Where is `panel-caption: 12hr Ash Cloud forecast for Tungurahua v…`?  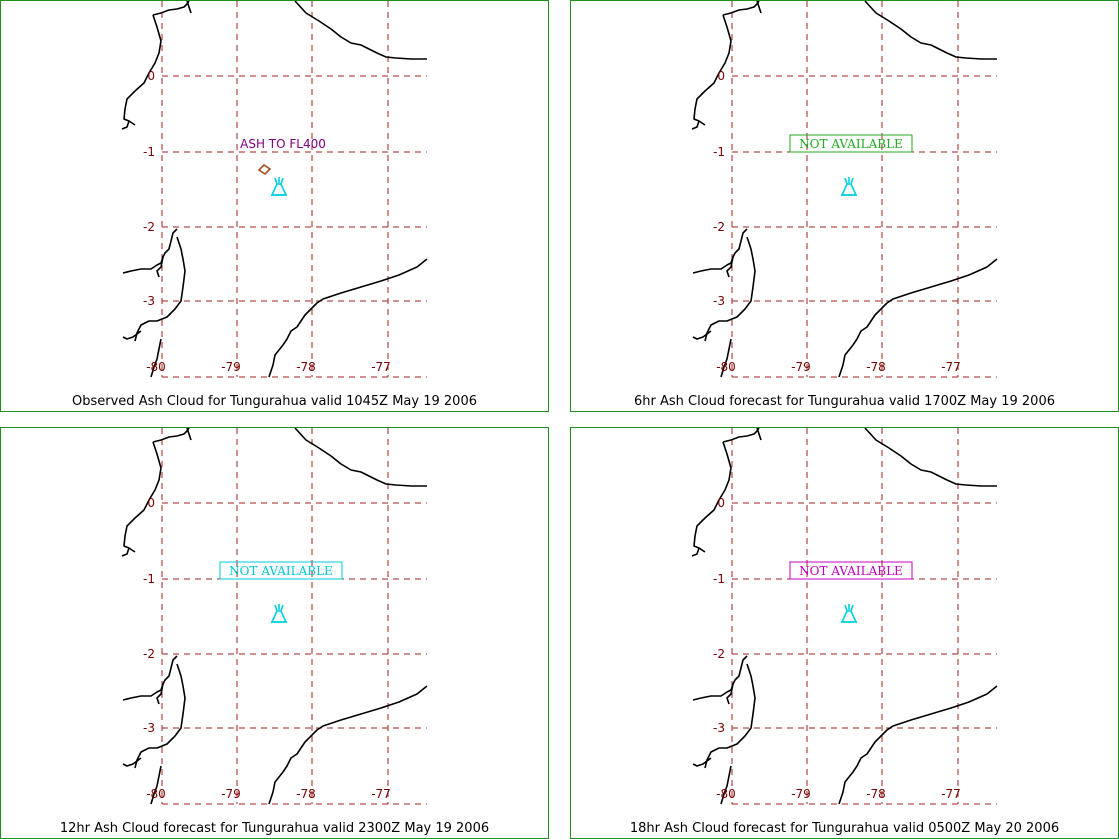 panel-caption: 12hr Ash Cloud forecast for Tungurahua v… is located at coordinates (274, 828).